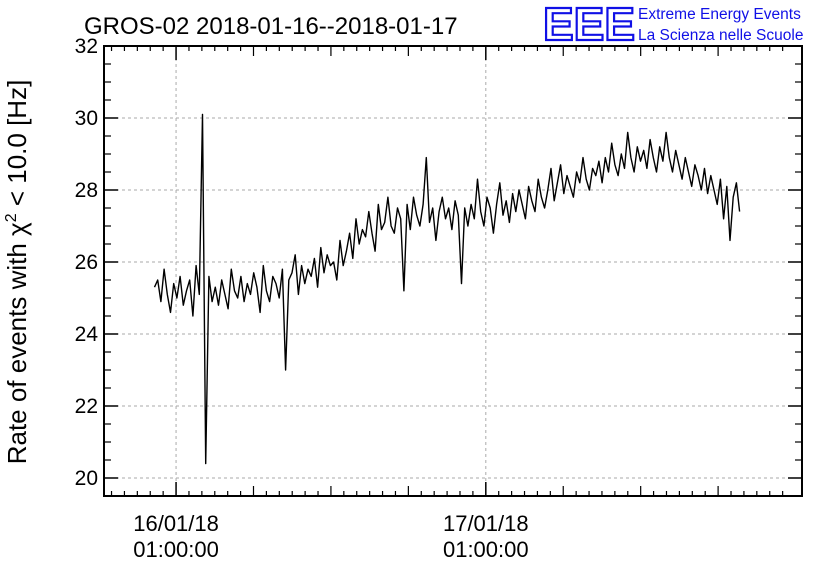  Describe the element at coordinates (17, 350) in the screenshot. I see `y-axis-label-prefix: Rate of events with` at that location.